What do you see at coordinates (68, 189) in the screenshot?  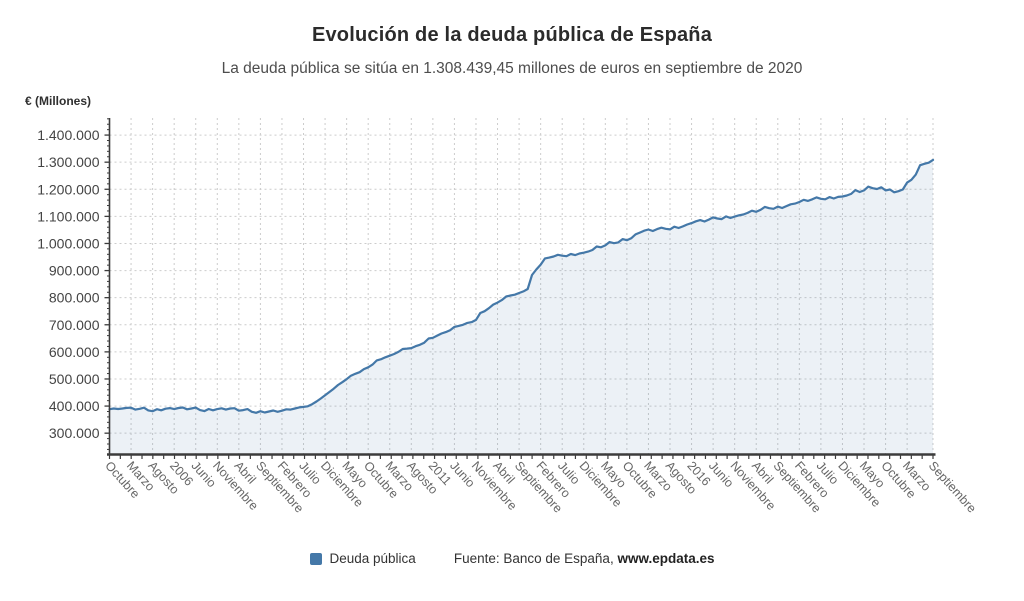 I see `svg-text: 1.200.000` at bounding box center [68, 189].